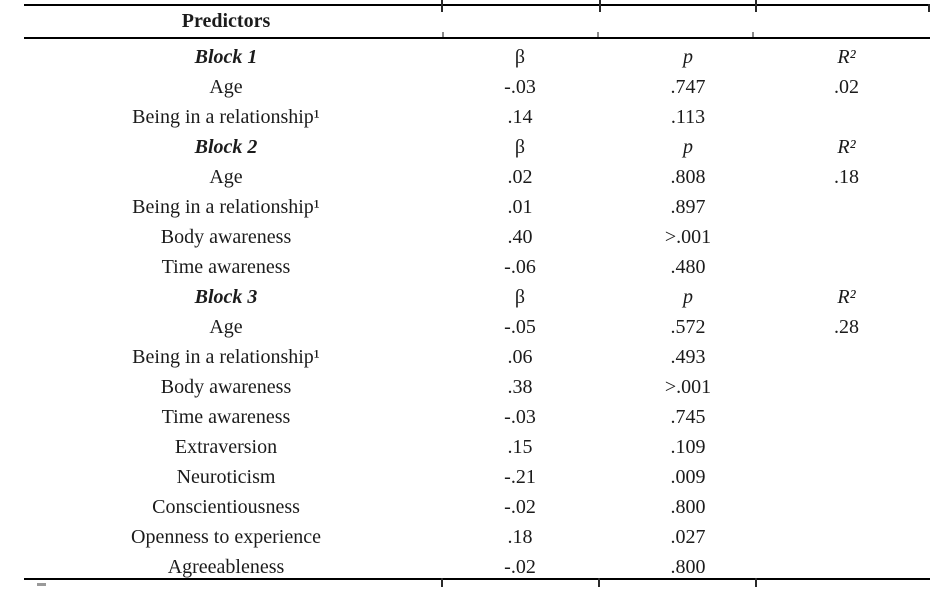  What do you see at coordinates (688, 86) in the screenshot?
I see `p-value-cell: .747` at bounding box center [688, 86].